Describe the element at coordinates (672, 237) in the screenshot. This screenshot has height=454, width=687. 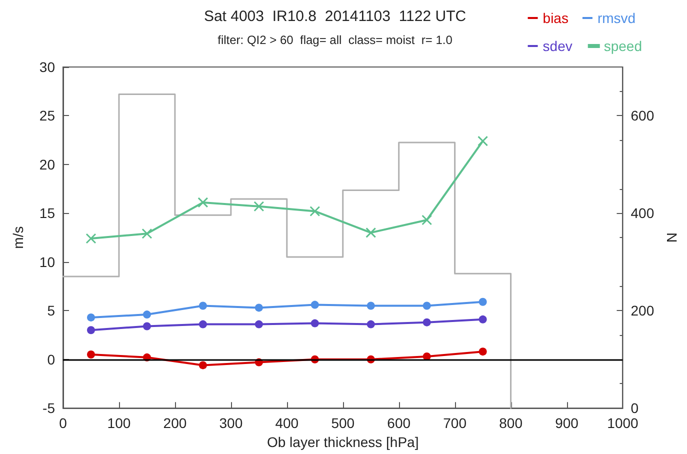
I see `y2-axis-title: N` at that location.